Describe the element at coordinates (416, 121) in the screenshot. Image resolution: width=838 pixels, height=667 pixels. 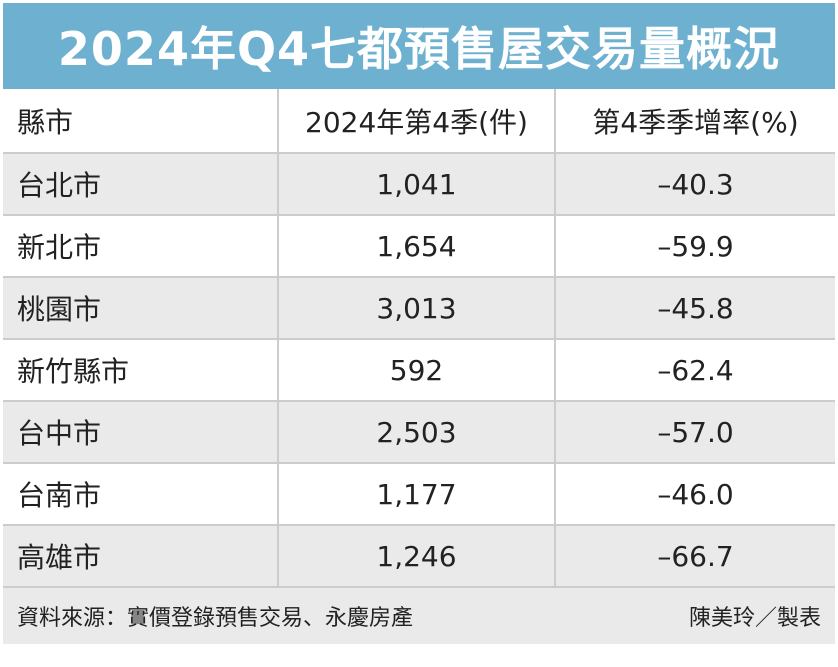
I see `header-units: 2024年第4季(件)` at that location.